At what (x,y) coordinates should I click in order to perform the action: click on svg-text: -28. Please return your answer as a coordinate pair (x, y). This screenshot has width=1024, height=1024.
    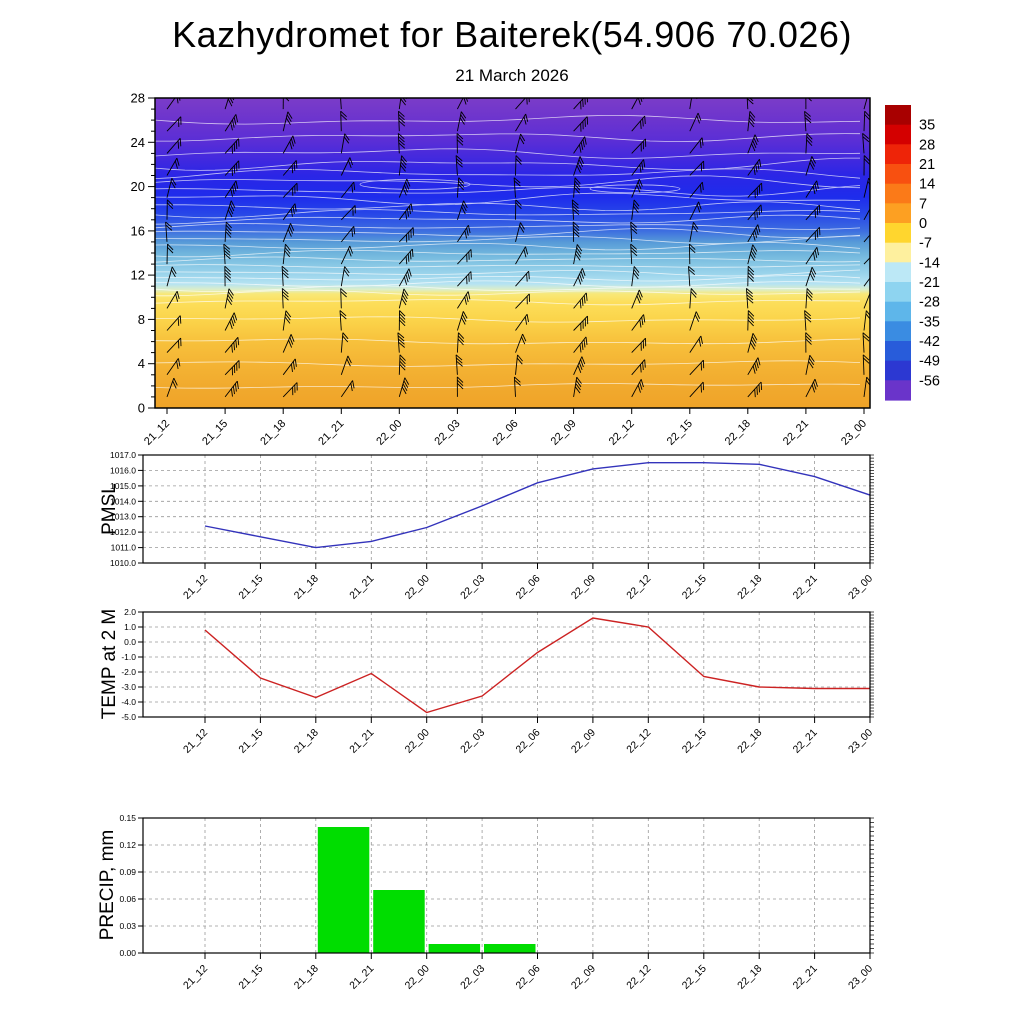
    Looking at the image, I should click on (929, 303).